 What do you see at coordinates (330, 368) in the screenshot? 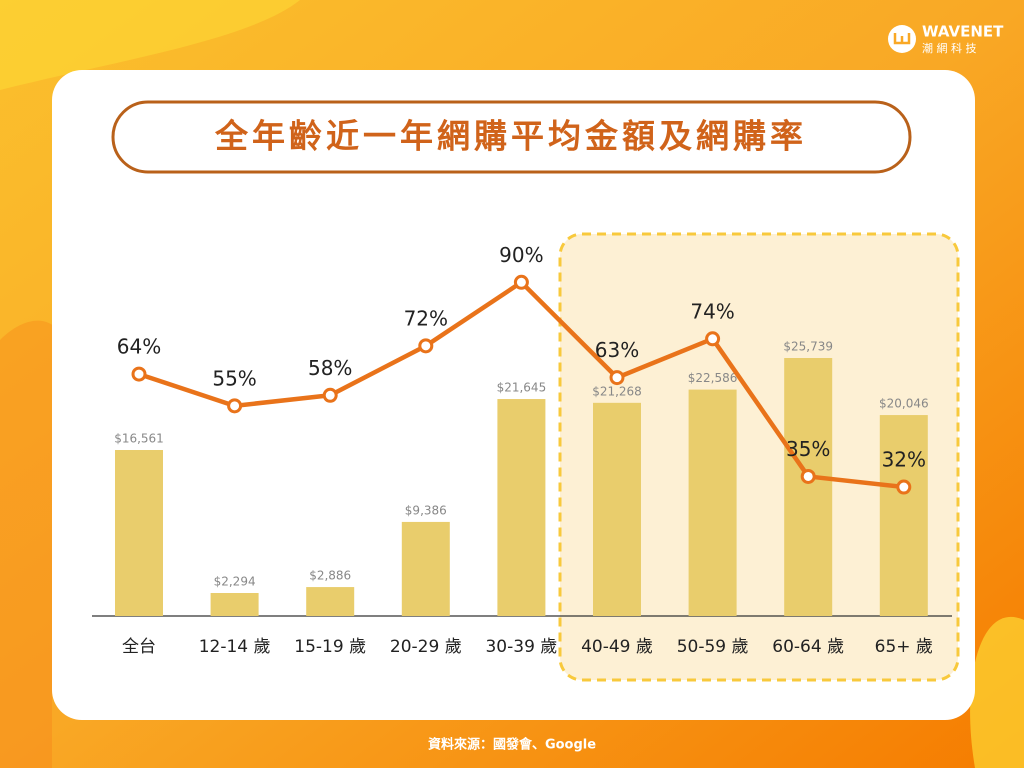
I see `line-value-label: 58%` at bounding box center [330, 368].